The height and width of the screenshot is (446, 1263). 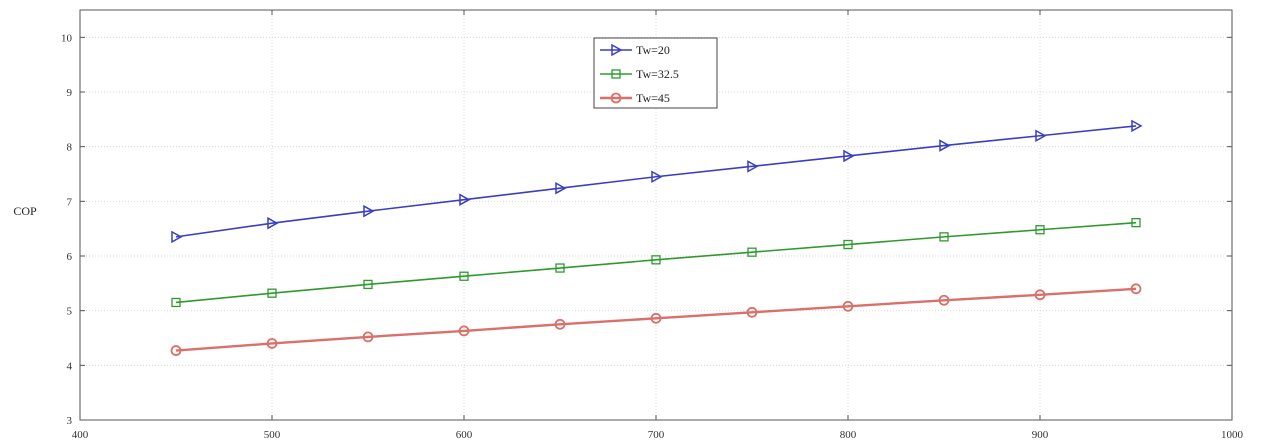 What do you see at coordinates (70, 202) in the screenshot?
I see `y-tick-label: 7` at bounding box center [70, 202].